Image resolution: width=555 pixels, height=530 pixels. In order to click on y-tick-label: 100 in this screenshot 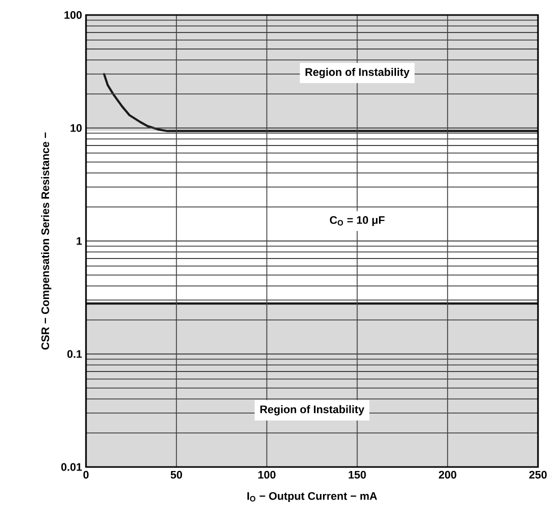, I will do `click(73, 15)`.